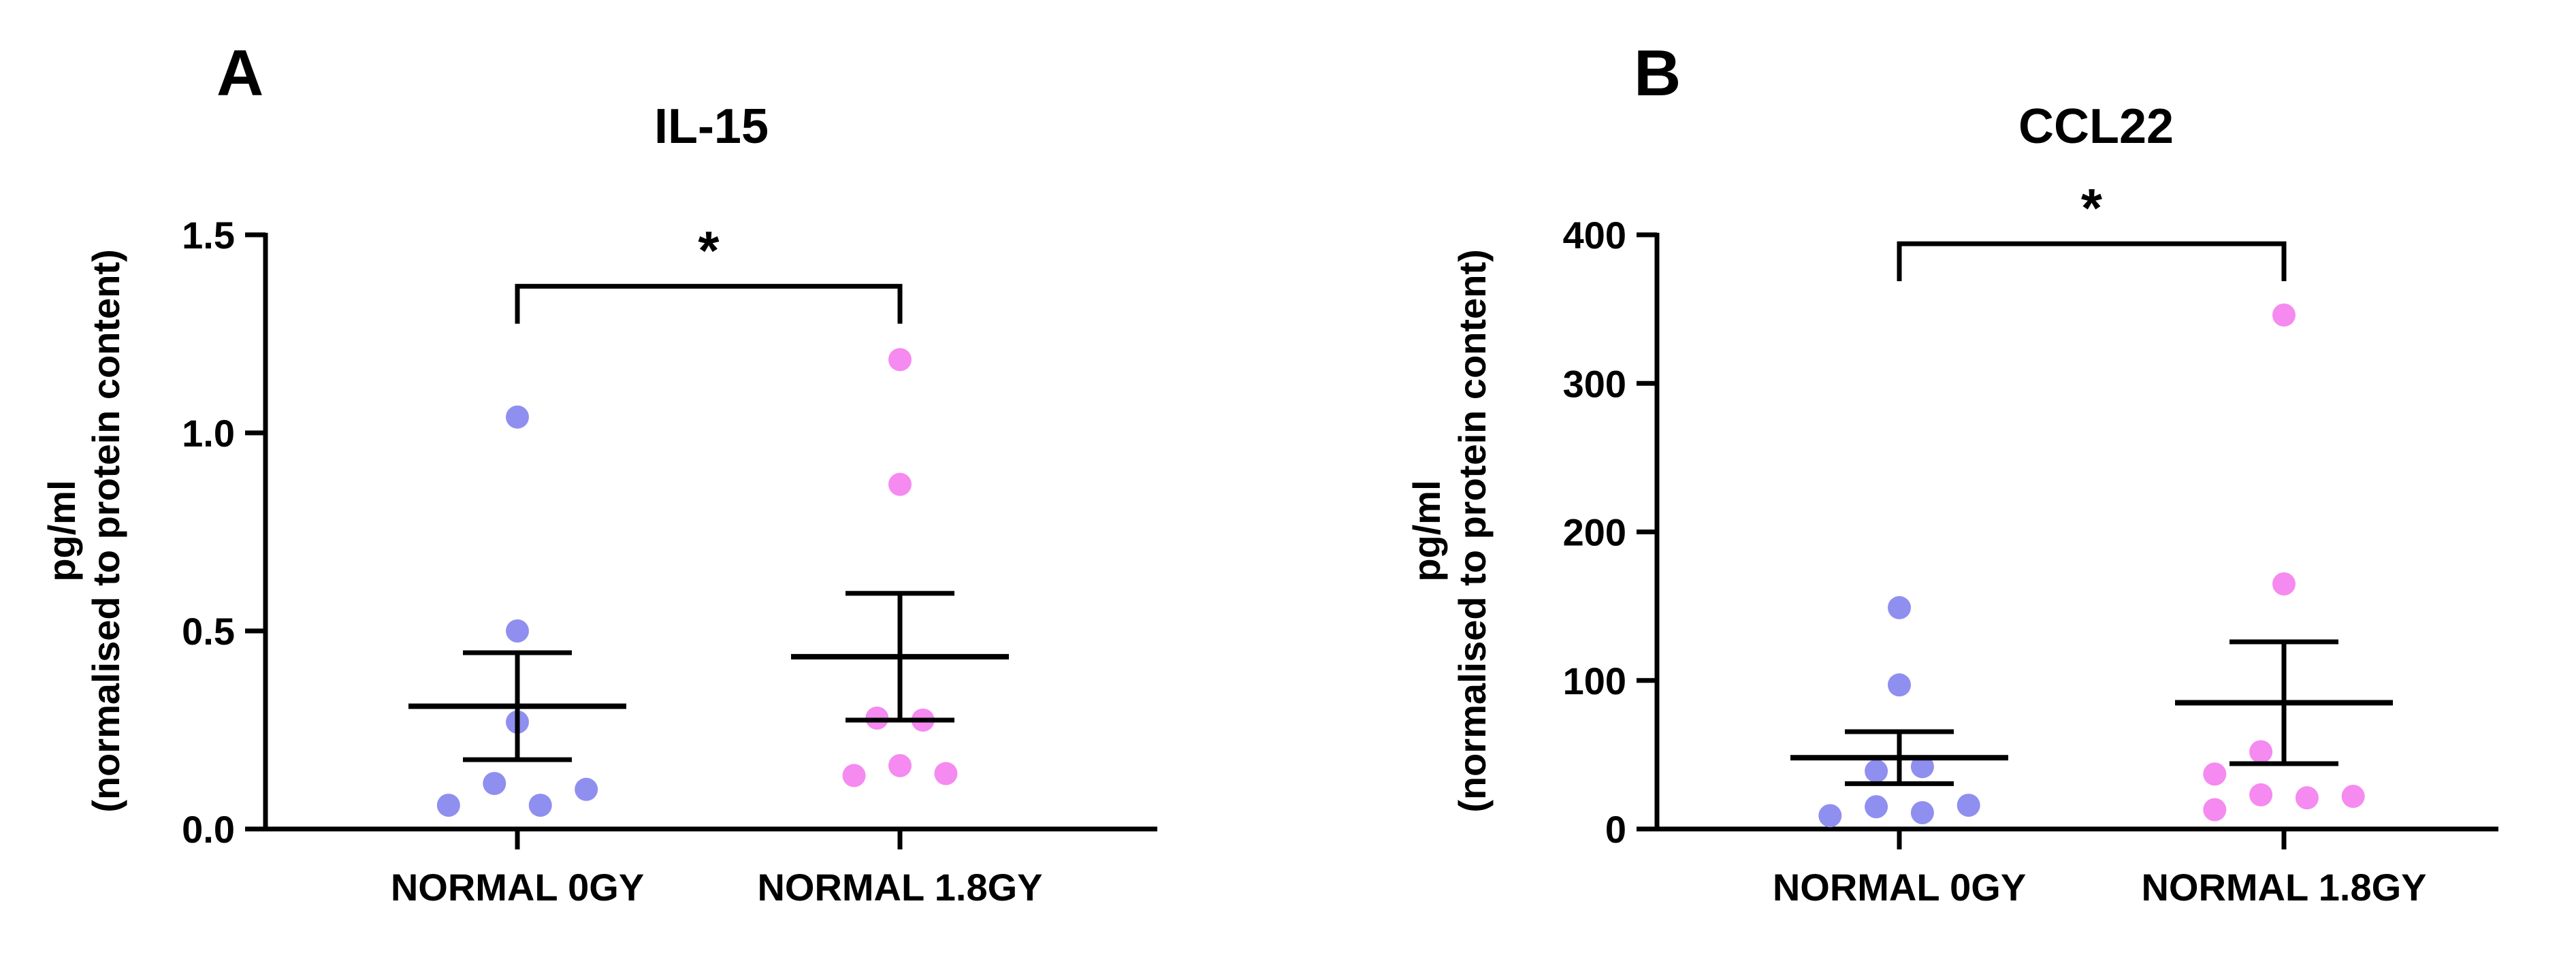 The height and width of the screenshot is (959, 2576). Describe the element at coordinates (1594, 681) in the screenshot. I see `y-tick-label: 100` at that location.